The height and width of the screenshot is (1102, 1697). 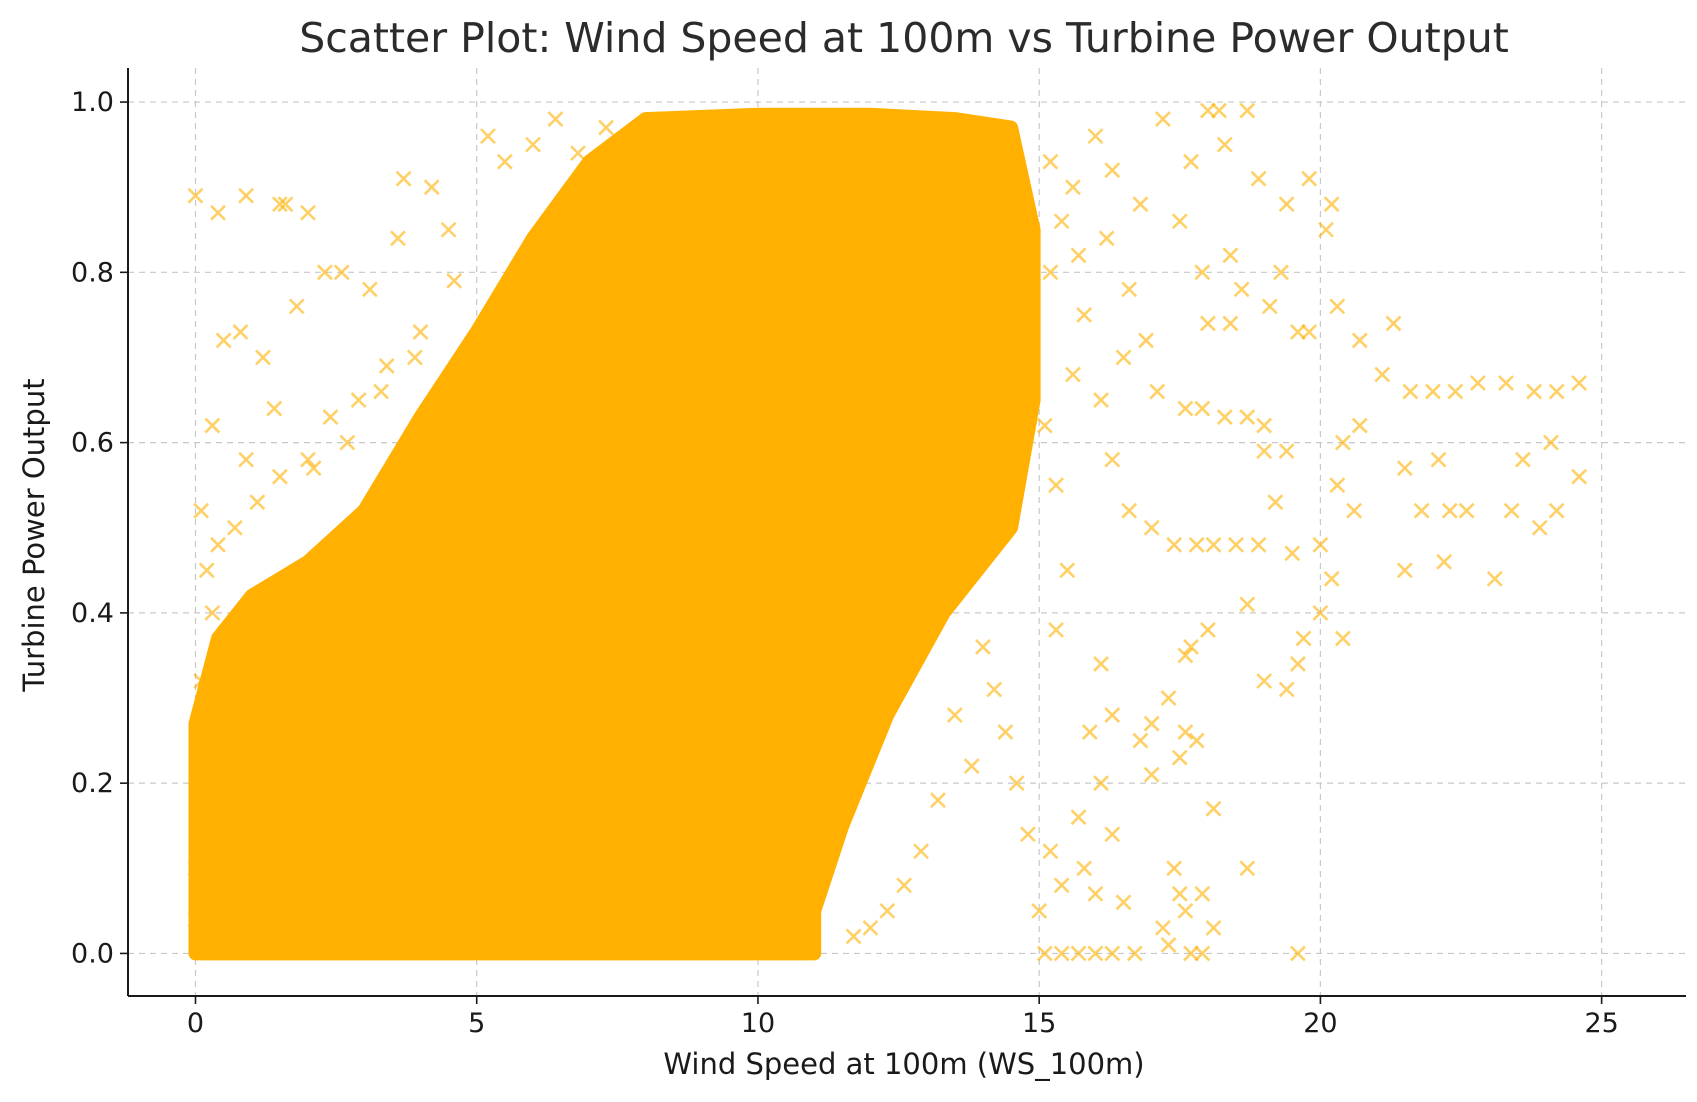 I want to click on x-tick-label: 10, so click(x=758, y=1023).